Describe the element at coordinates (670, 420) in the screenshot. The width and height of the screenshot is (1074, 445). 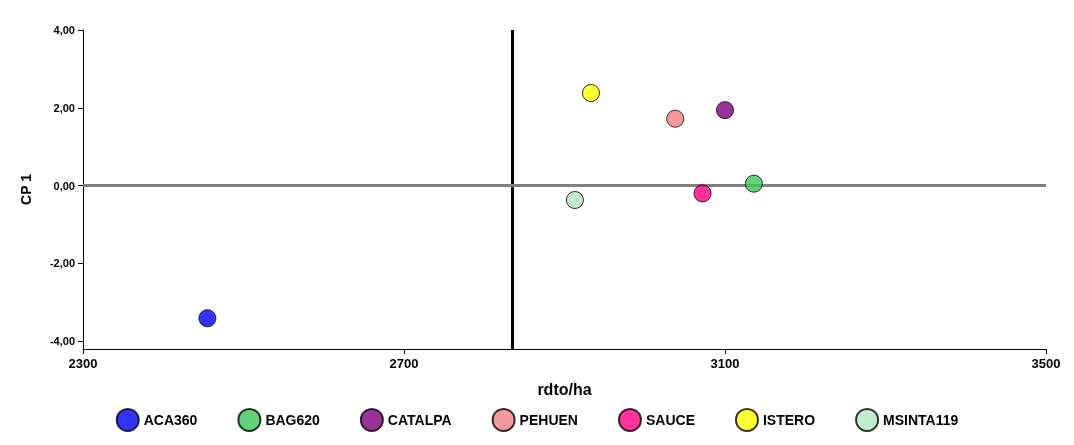
I see `legend-label: SAUCE` at that location.